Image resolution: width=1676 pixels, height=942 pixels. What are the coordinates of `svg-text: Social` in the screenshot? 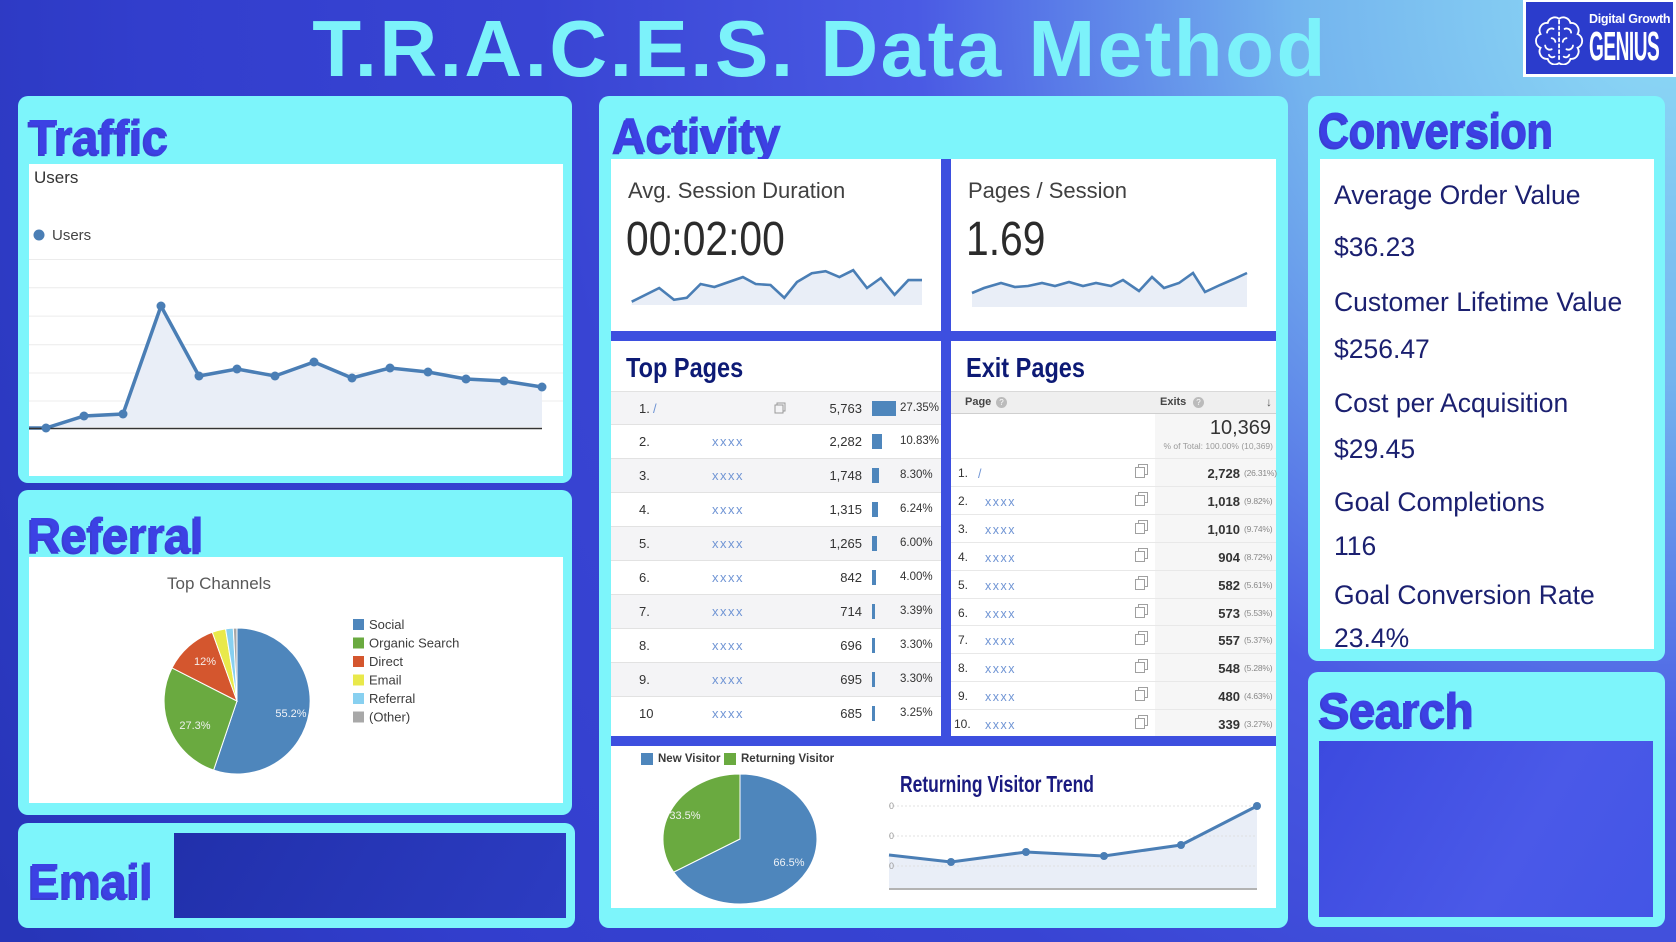 It's located at (387, 624).